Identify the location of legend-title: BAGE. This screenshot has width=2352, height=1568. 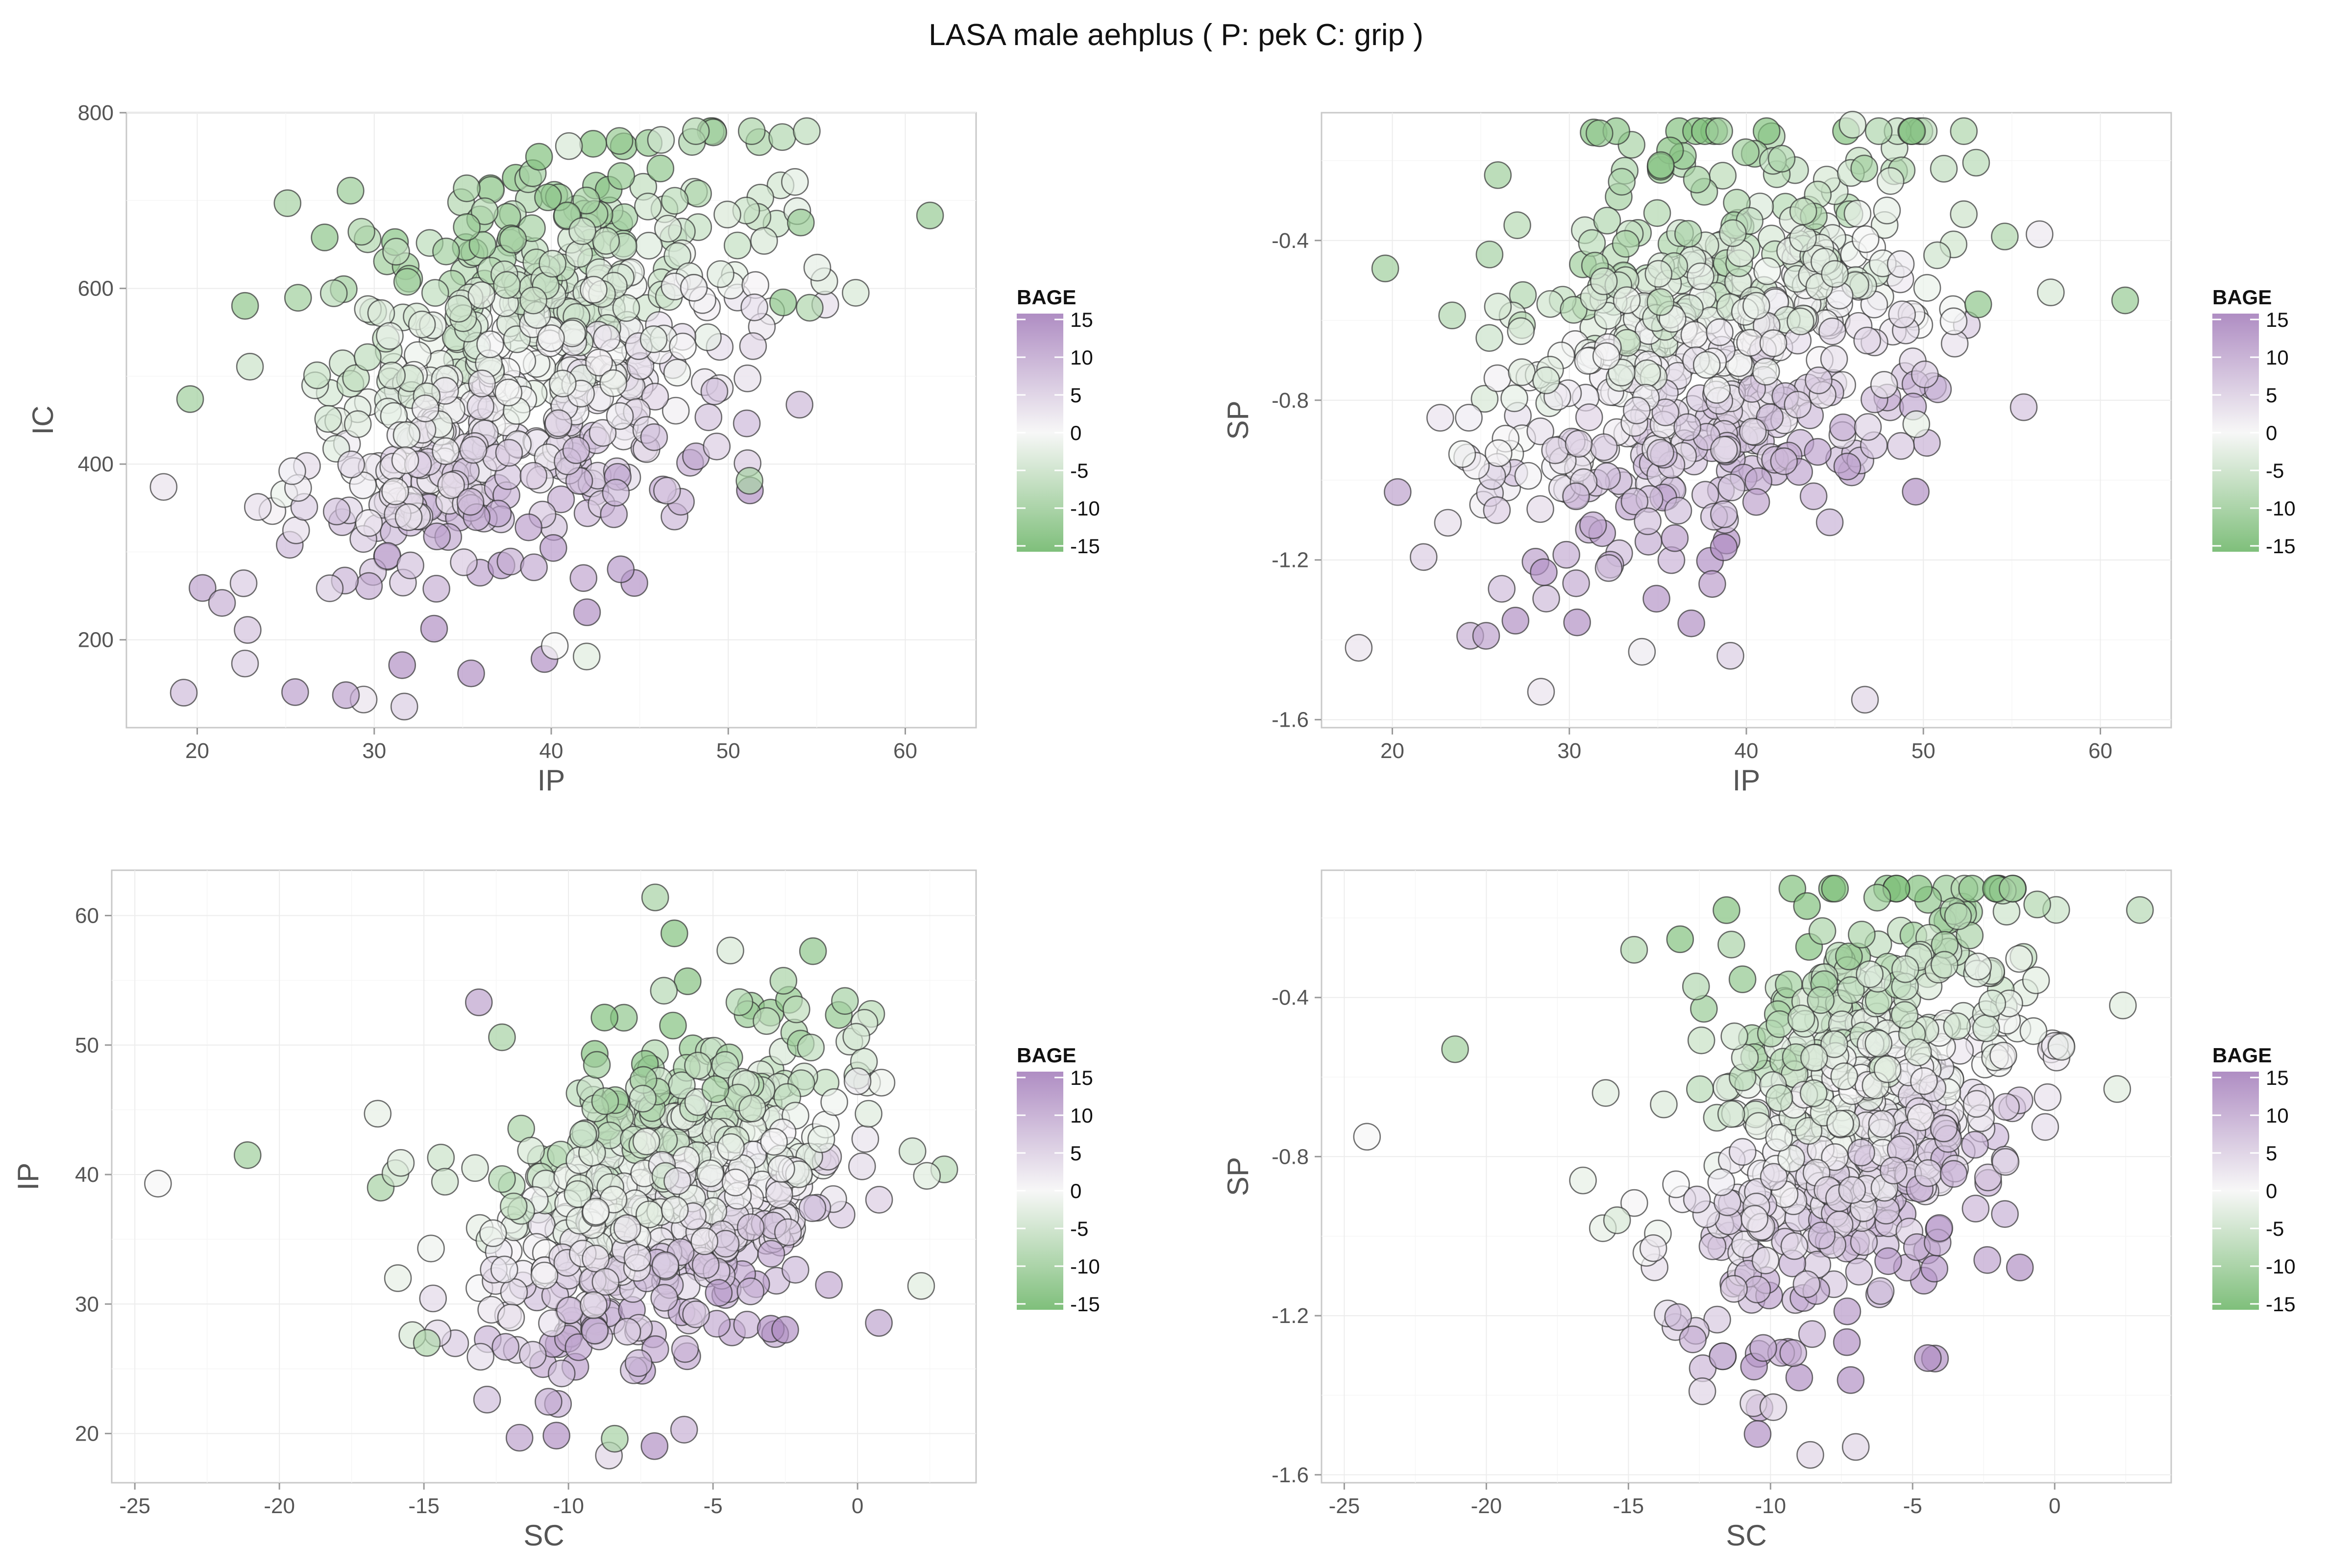
(1046, 1055).